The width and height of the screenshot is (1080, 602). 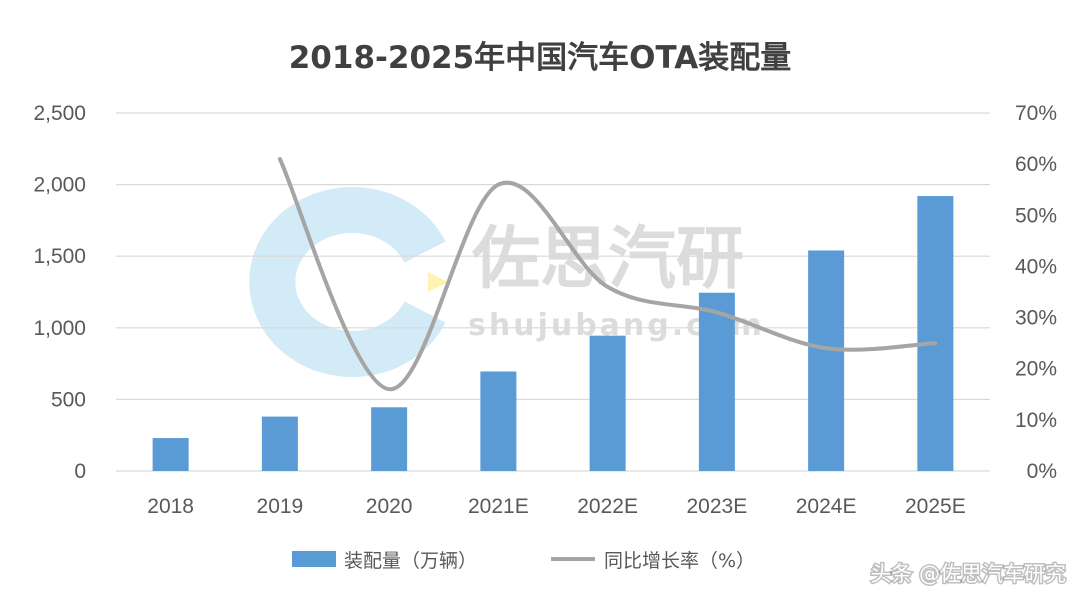 What do you see at coordinates (1036, 420) in the screenshot?
I see `y-right-tick-label: 10%` at bounding box center [1036, 420].